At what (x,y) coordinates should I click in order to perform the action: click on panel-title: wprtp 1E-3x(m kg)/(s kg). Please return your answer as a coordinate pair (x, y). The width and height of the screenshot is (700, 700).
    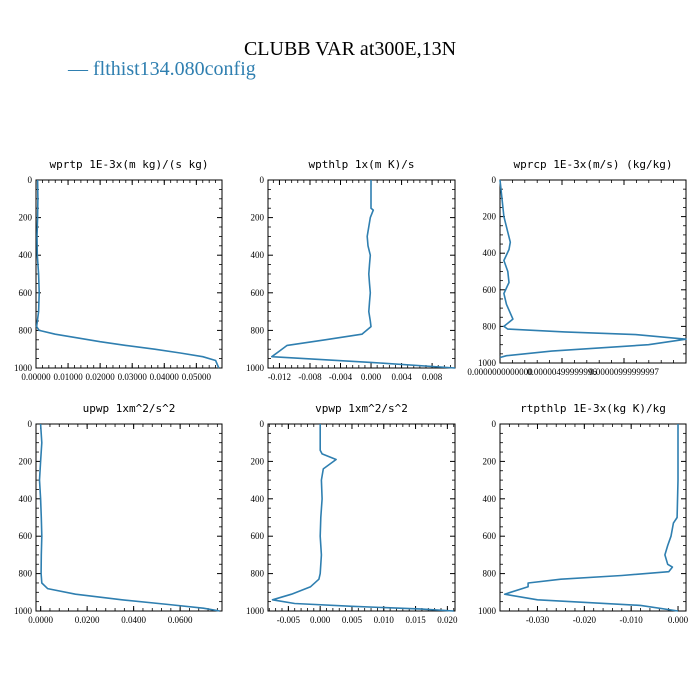
    Looking at the image, I should click on (129, 164).